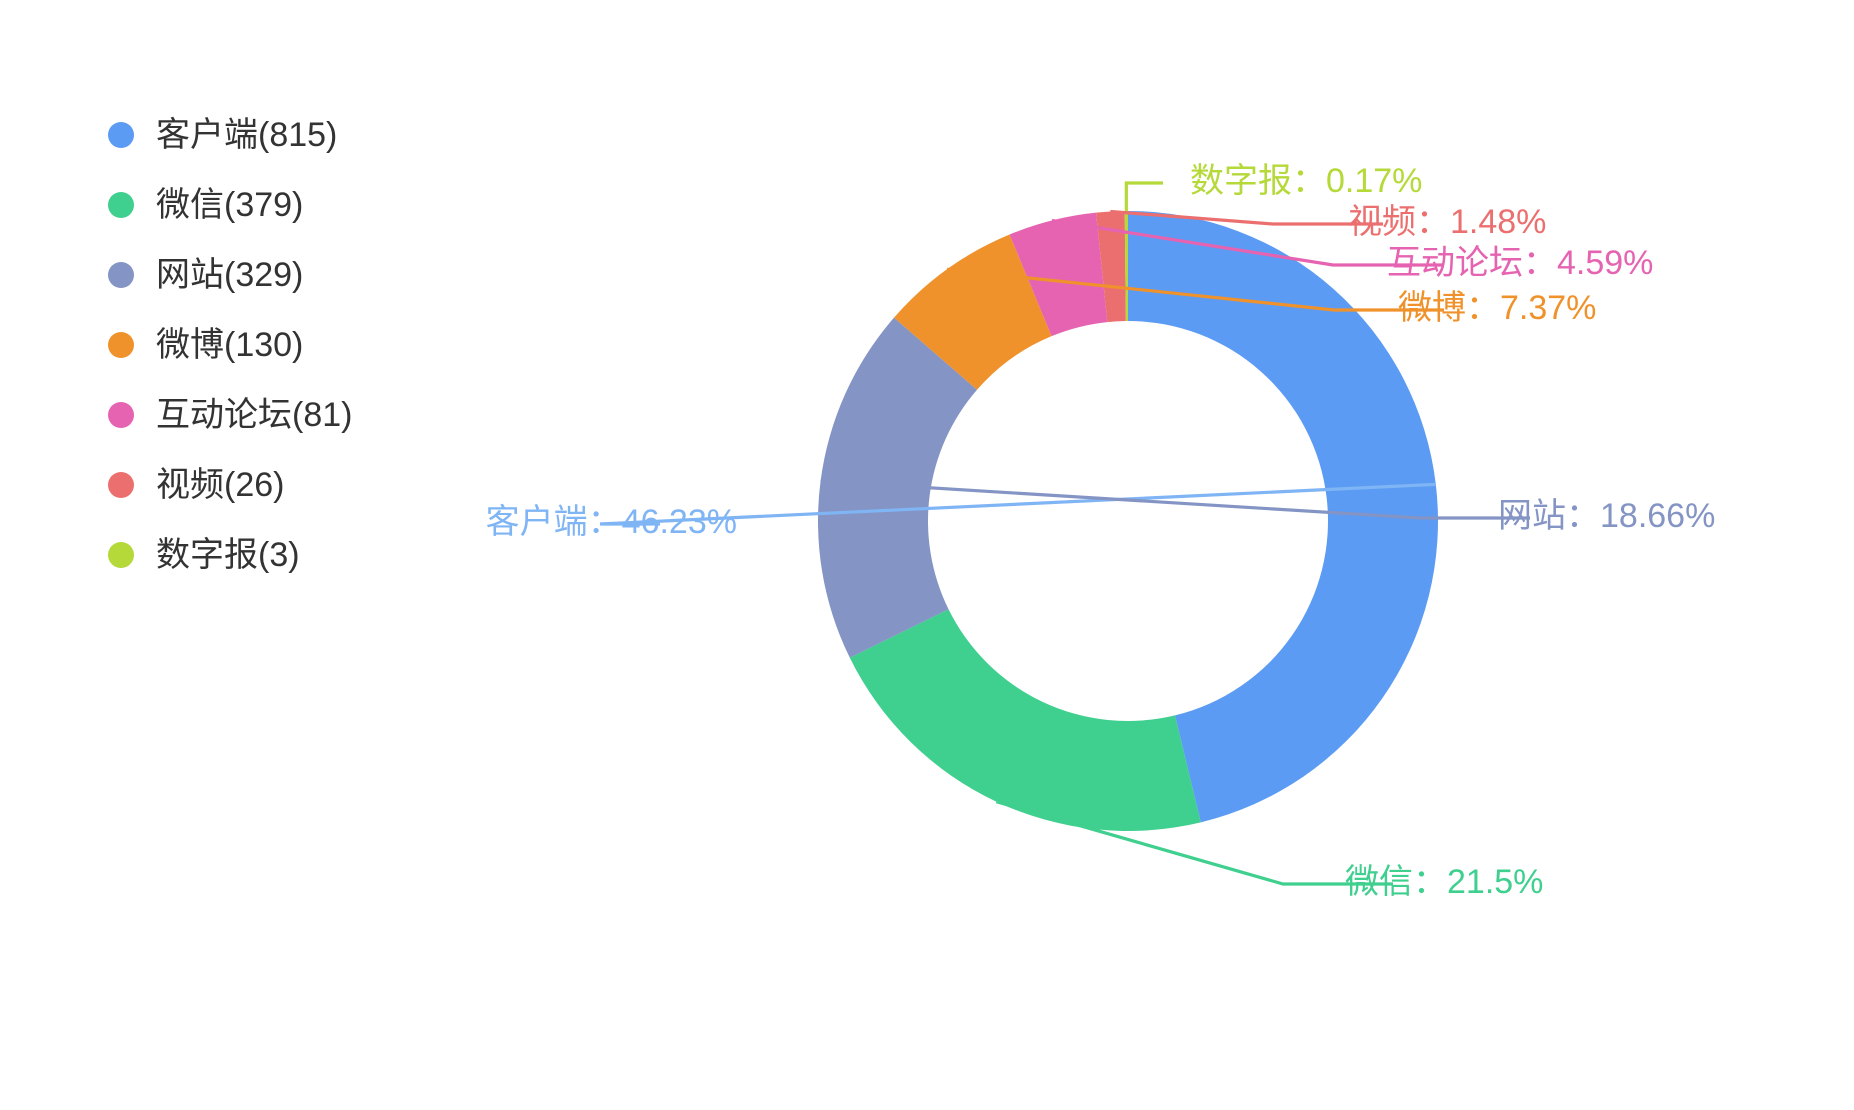 Image resolution: width=1854 pixels, height=1110 pixels. I want to click on legend-label-shuzibao: 数字报(3), so click(228, 555).